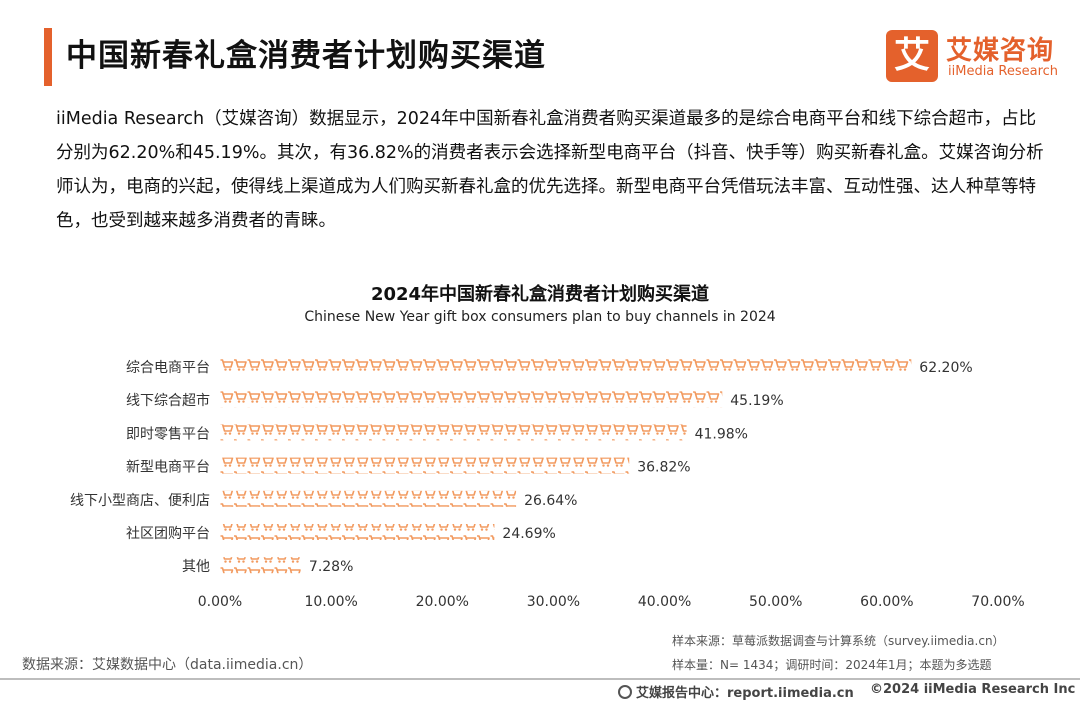 The height and width of the screenshot is (702, 1080). Describe the element at coordinates (1003, 71) in the screenshot. I see `logo-english-name: iiMedia Research` at that location.